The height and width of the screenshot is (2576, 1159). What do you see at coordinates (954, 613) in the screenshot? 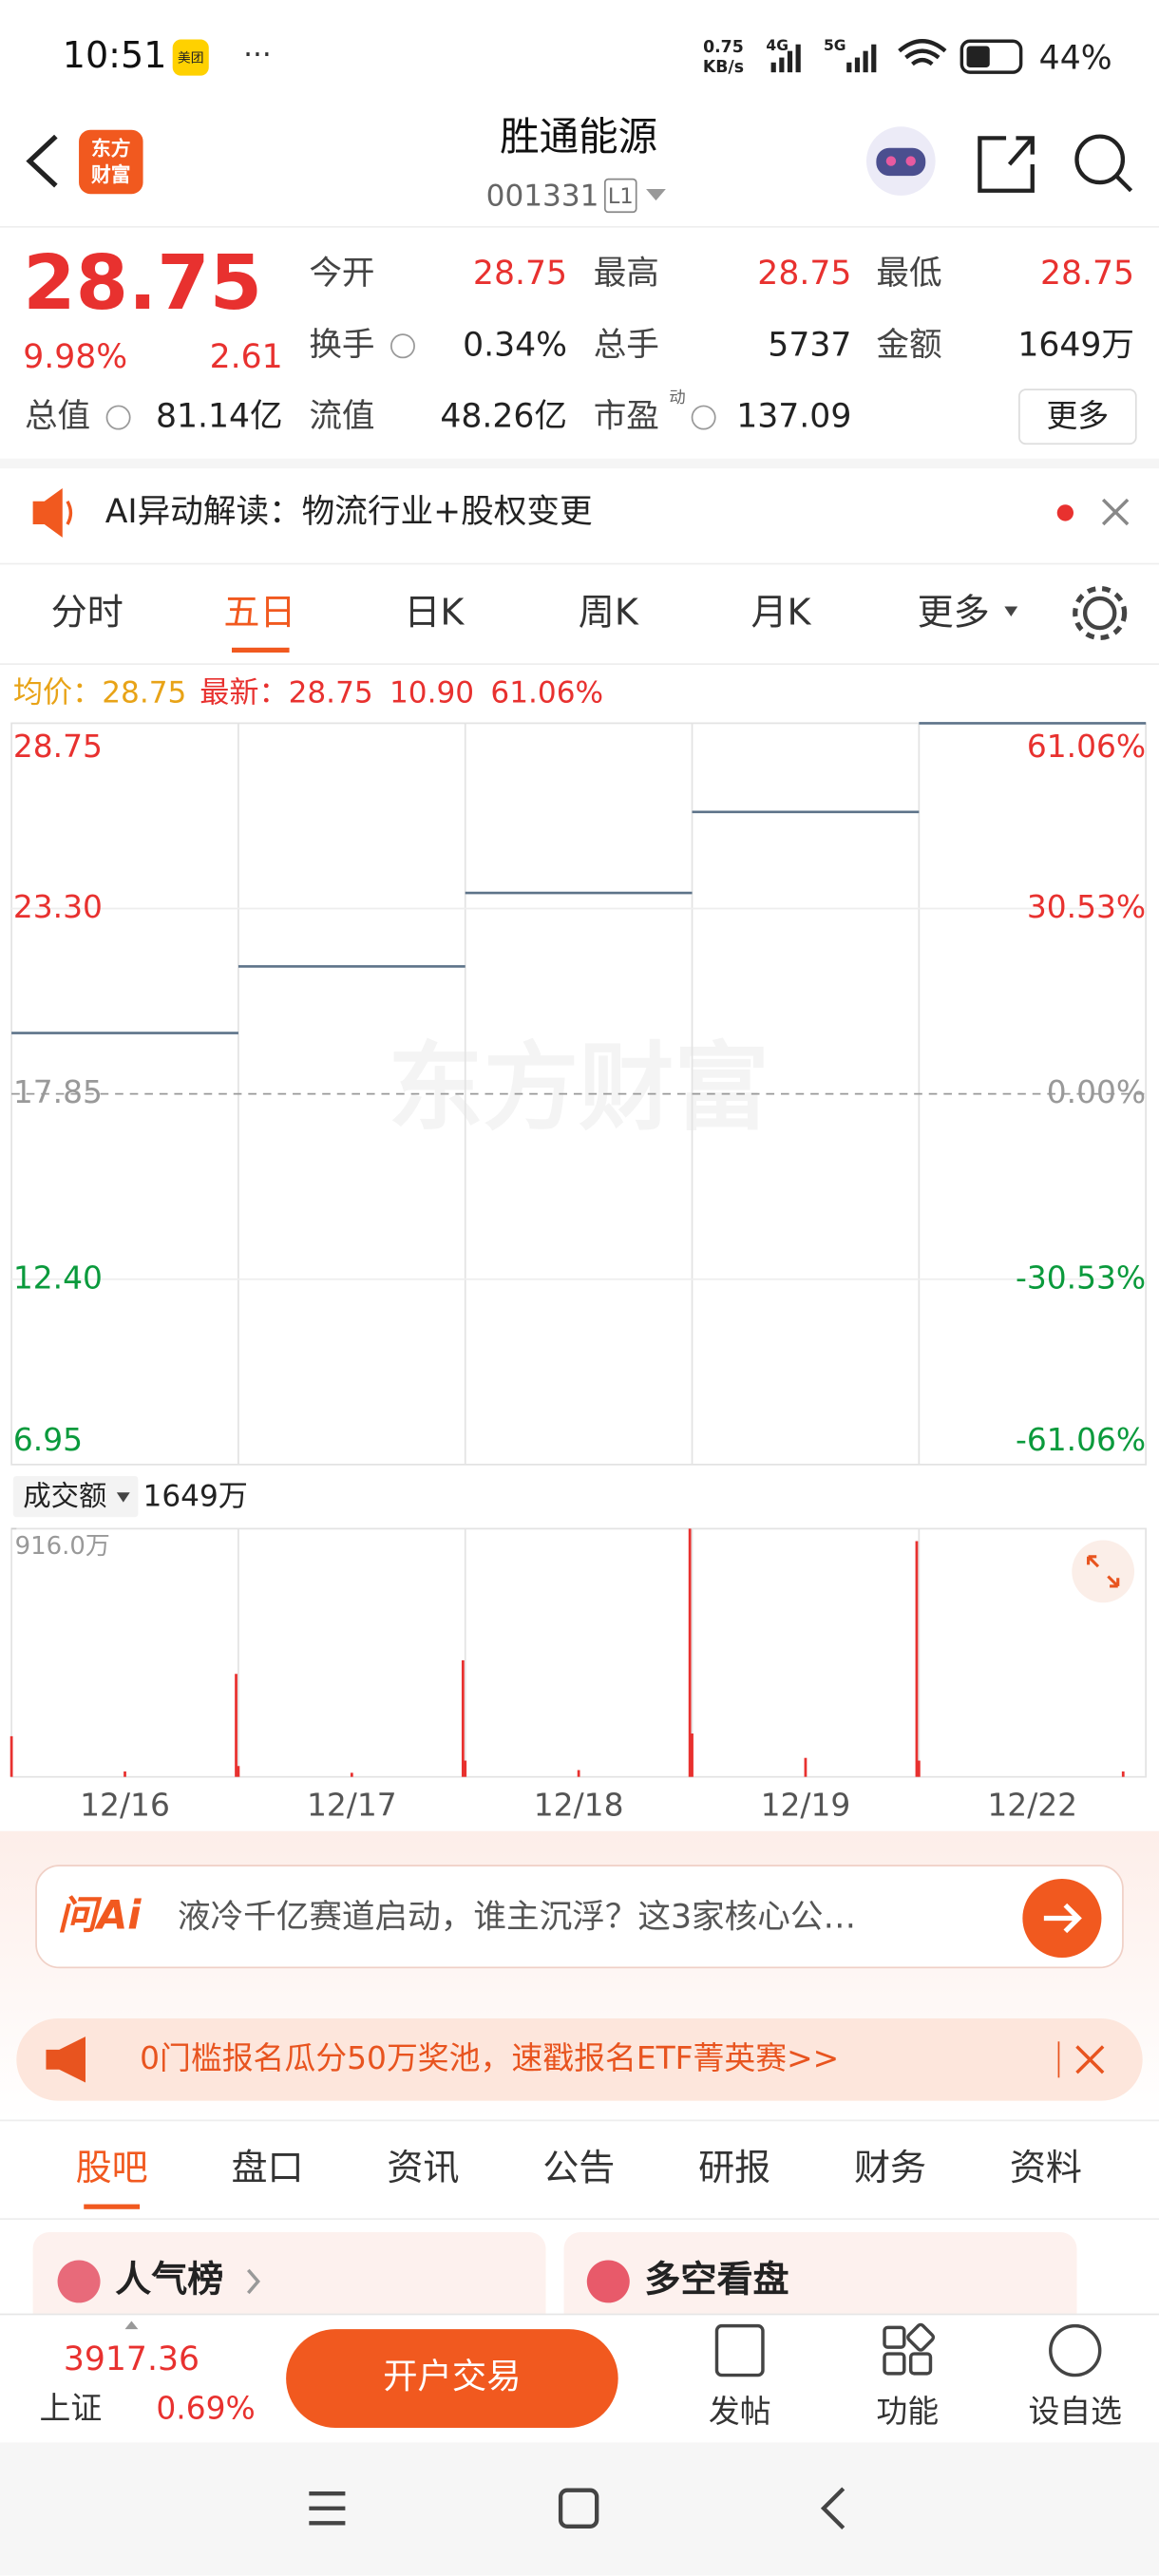
I see `chart-tab: 更多` at bounding box center [954, 613].